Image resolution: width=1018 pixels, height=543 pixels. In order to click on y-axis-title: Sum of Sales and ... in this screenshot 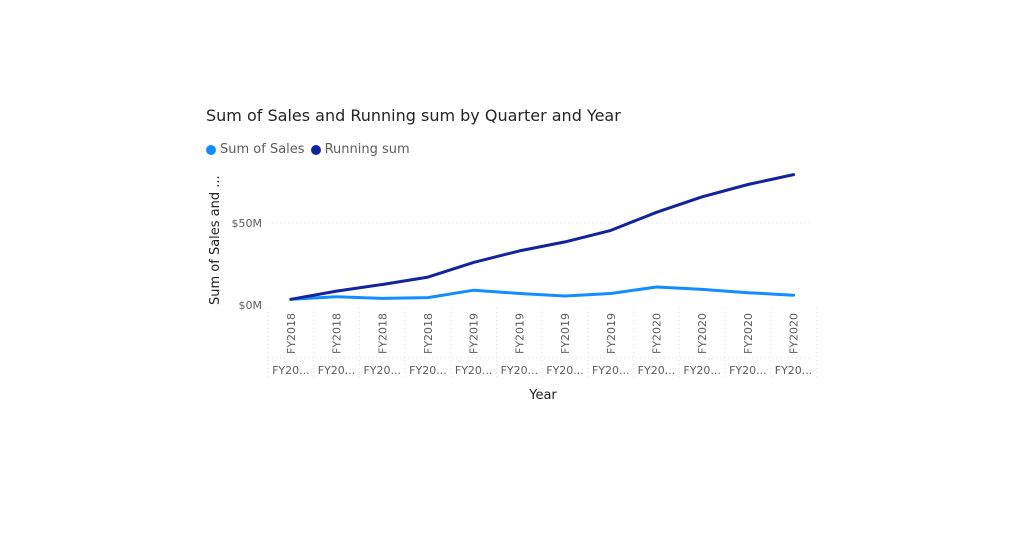, I will do `click(215, 240)`.